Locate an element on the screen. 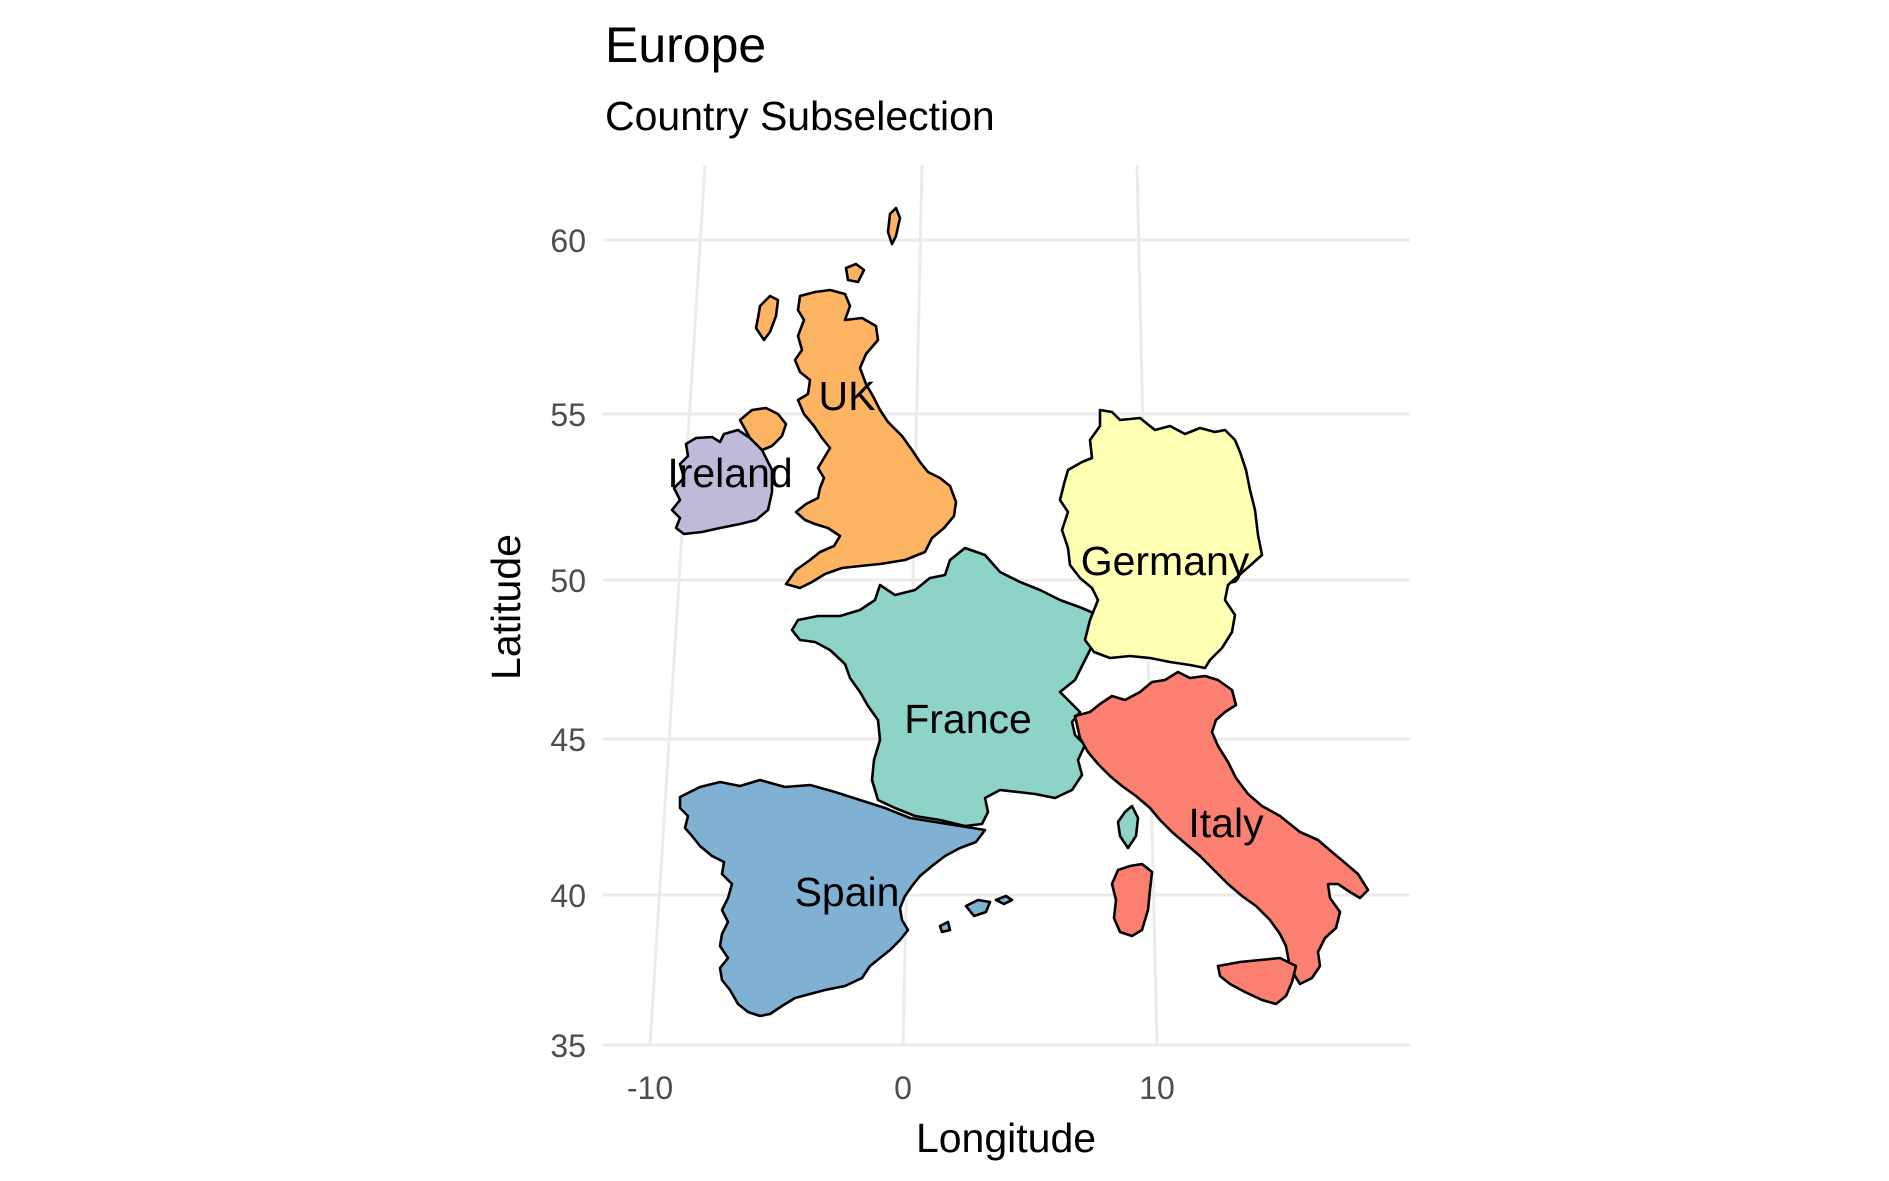 This screenshot has height=1181, width=1889. y-tick-label: 40 is located at coordinates (568, 896).